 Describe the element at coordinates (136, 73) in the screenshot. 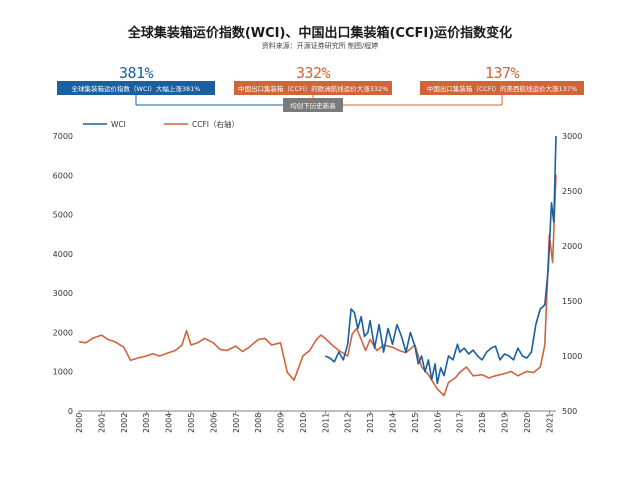

I see `wci-stat-value: 381%` at that location.